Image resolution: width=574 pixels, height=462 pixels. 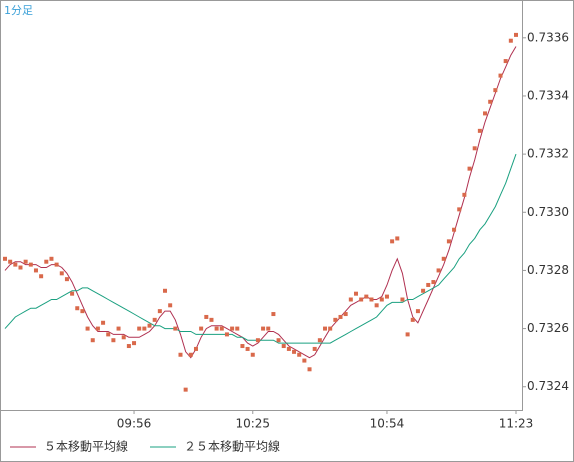 I want to click on x-tick-label: 09:56, so click(x=134, y=424).